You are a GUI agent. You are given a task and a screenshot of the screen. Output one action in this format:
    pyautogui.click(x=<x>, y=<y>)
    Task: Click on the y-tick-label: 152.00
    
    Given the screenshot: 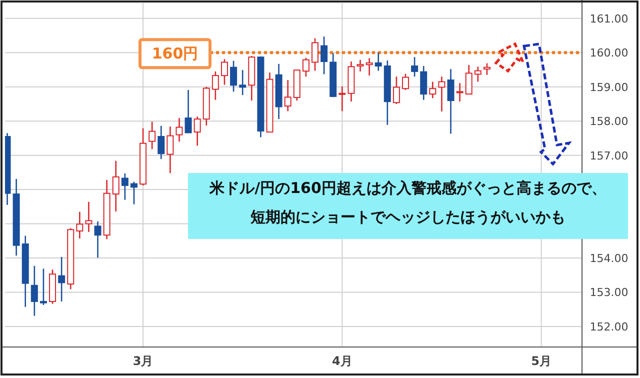 What is the action you would take?
    pyautogui.click(x=609, y=327)
    